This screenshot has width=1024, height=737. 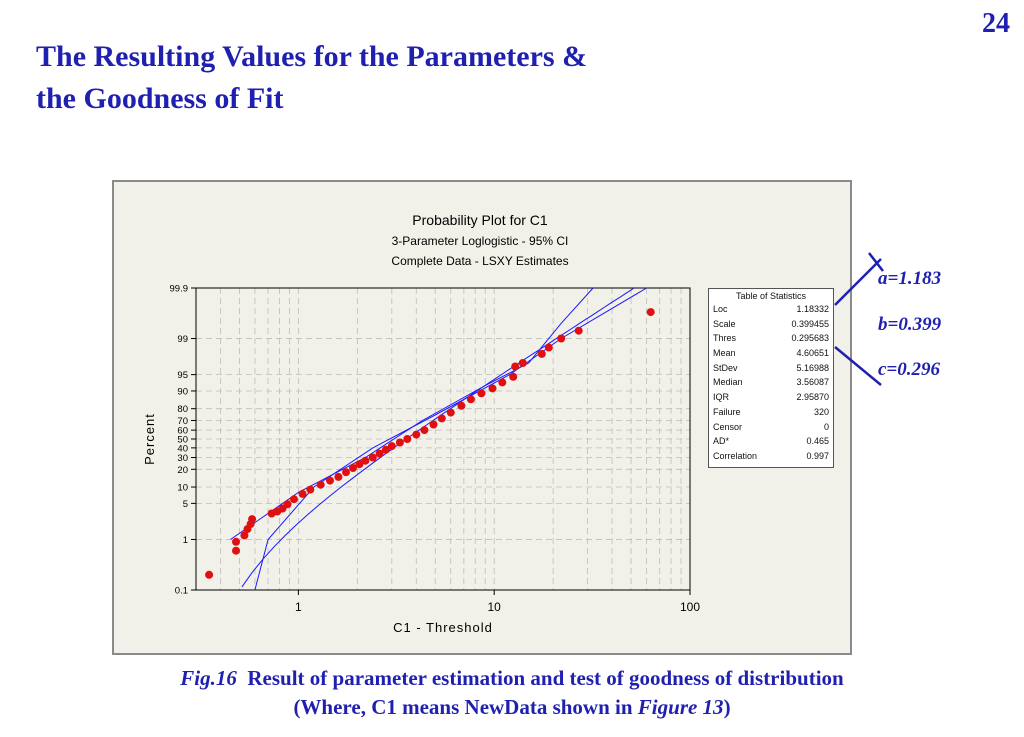 I want to click on statistics-label: Failure, so click(x=727, y=411).